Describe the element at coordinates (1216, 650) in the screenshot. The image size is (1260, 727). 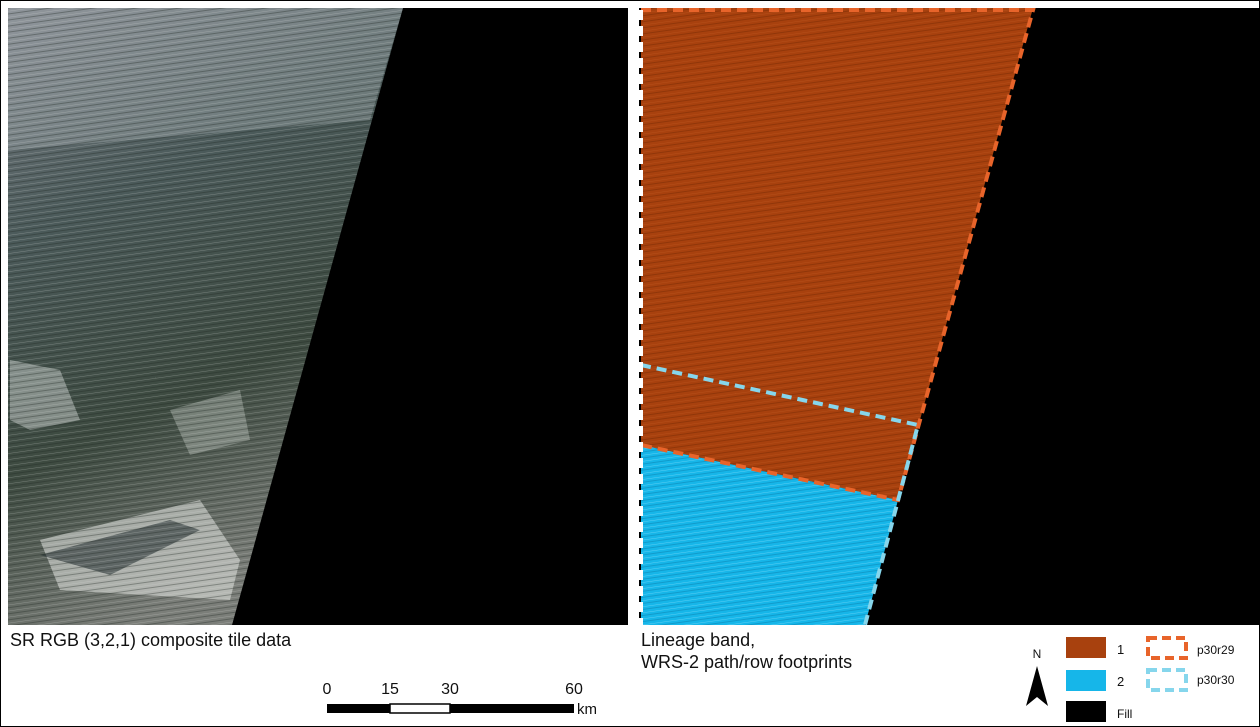
I see `legend-footprint-p30r29-label: p30r29` at that location.